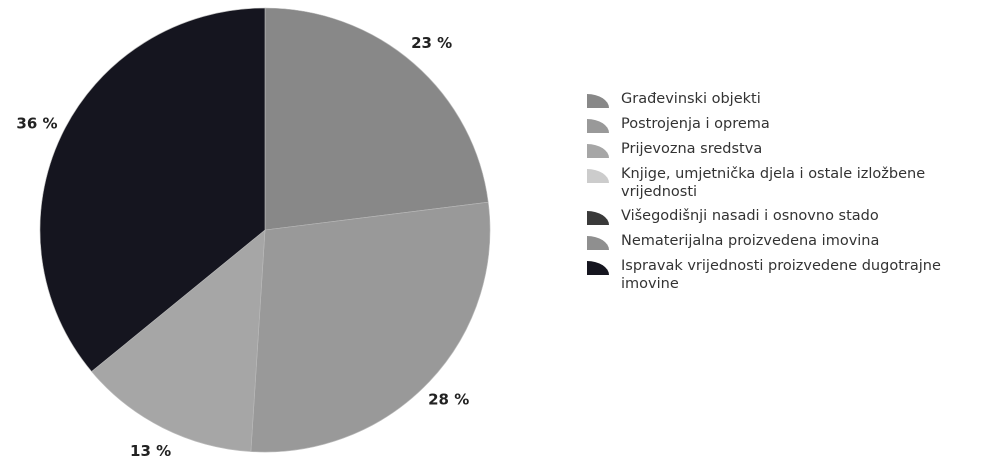  What do you see at coordinates (691, 99) in the screenshot?
I see `legend-label: Građevinski objekti` at bounding box center [691, 99].